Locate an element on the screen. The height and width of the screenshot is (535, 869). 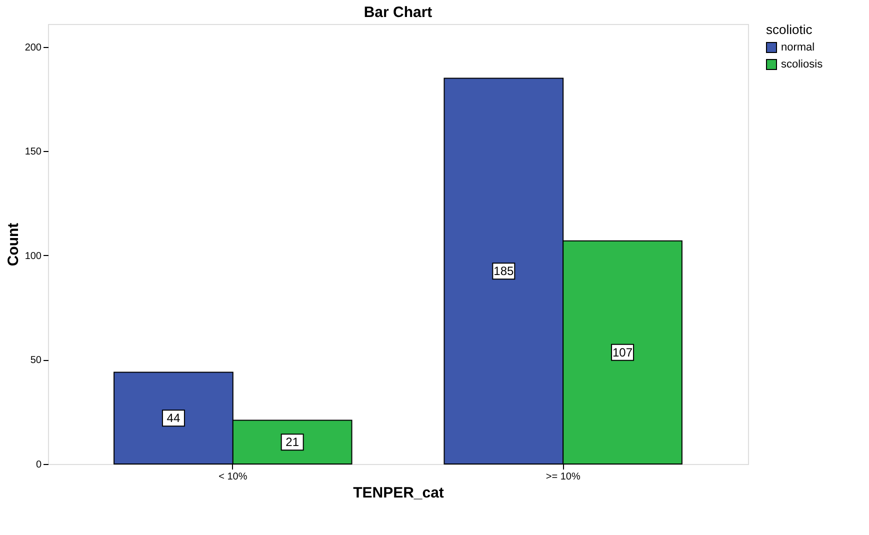
y-tick-label: 0 is located at coordinates (39, 465).